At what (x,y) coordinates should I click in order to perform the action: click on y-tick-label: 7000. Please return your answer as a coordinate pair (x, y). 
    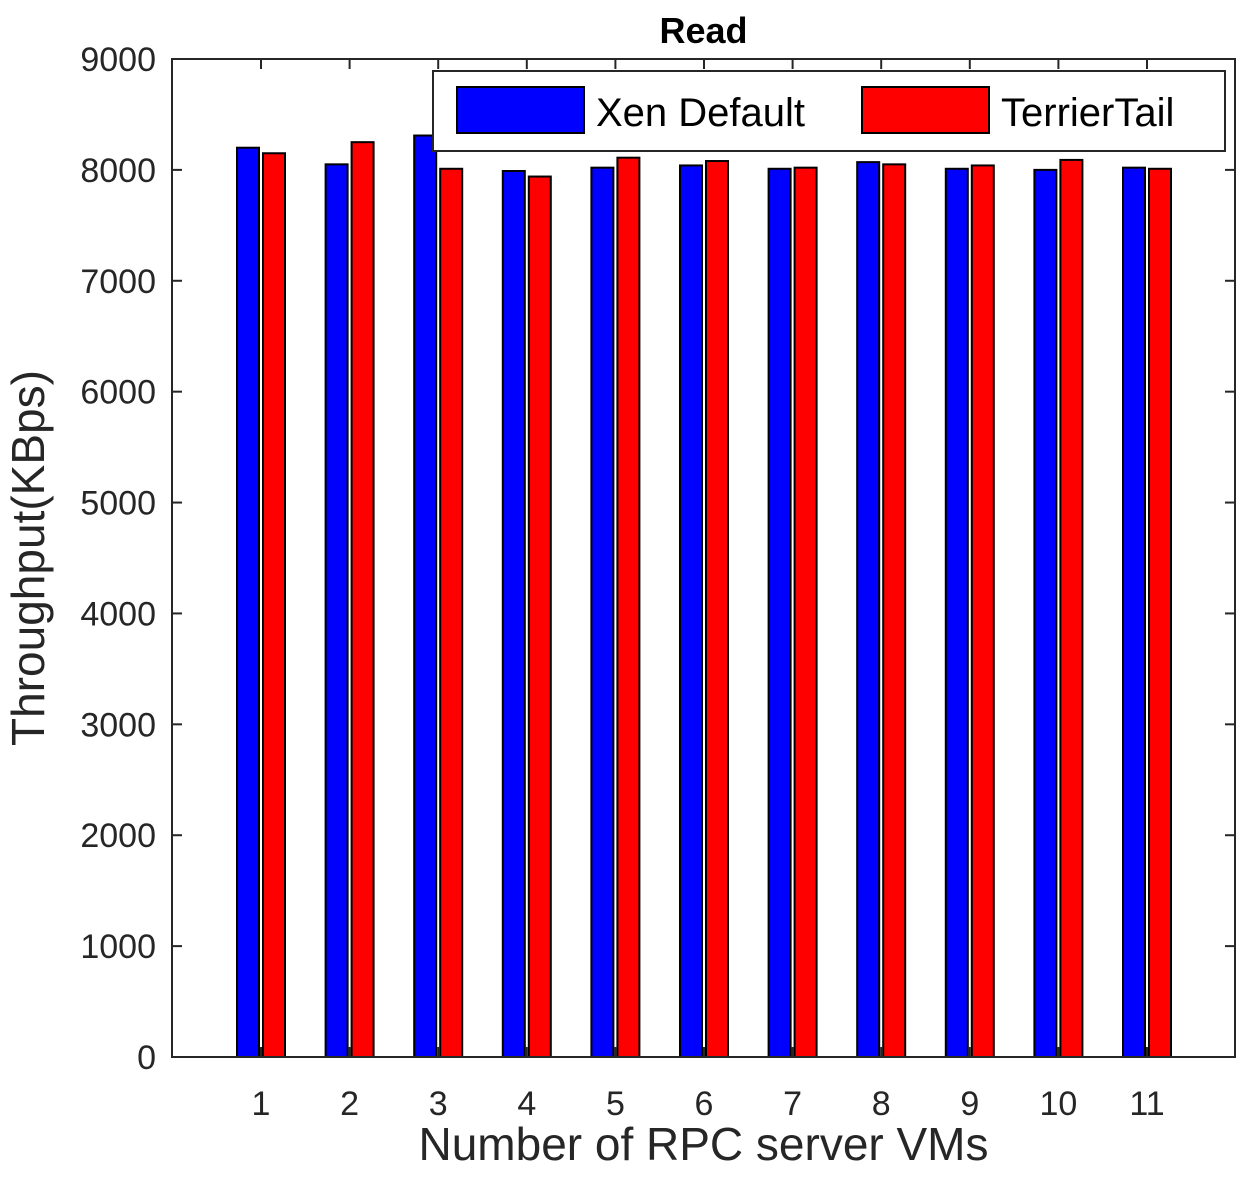
    Looking at the image, I should click on (118, 282).